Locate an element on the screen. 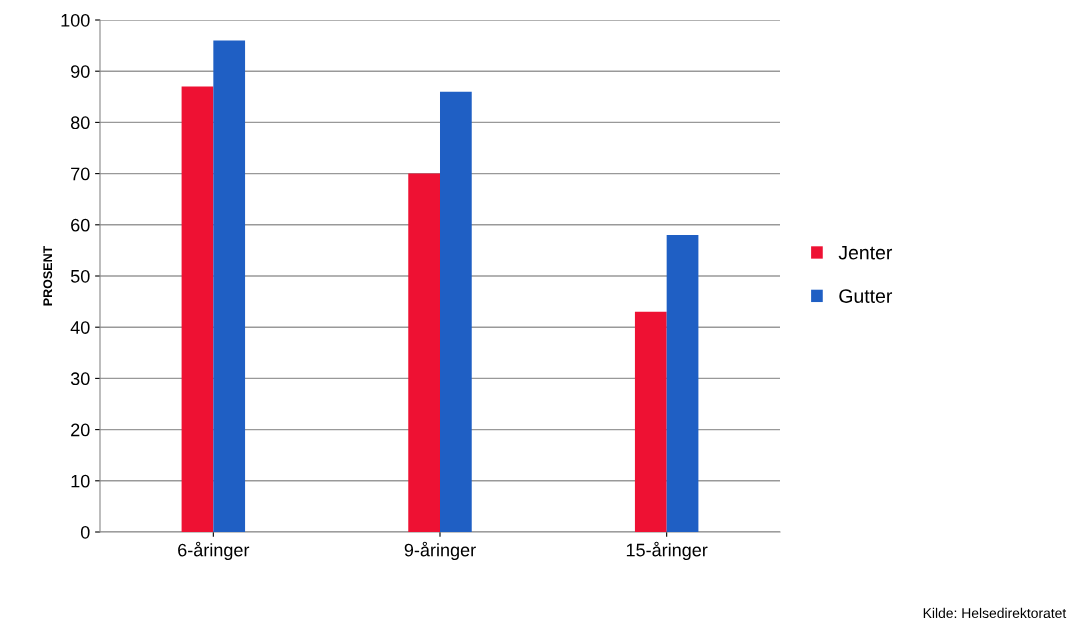  y-tick-label: 50 is located at coordinates (80, 276).